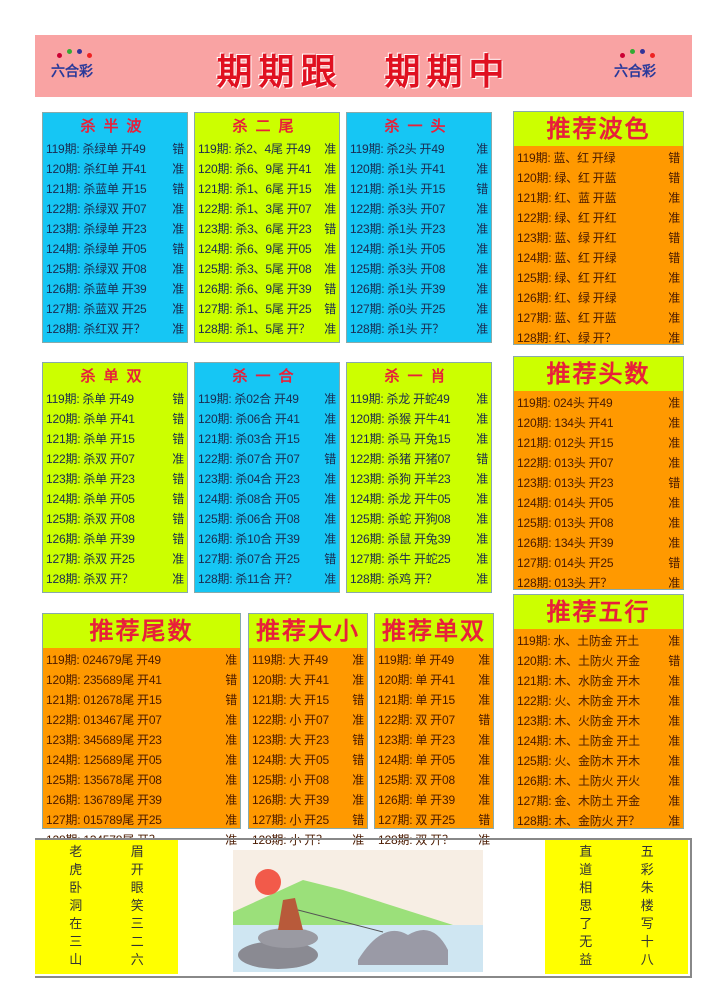  I want to click on cell-pick: 木、土防金, so click(584, 741).